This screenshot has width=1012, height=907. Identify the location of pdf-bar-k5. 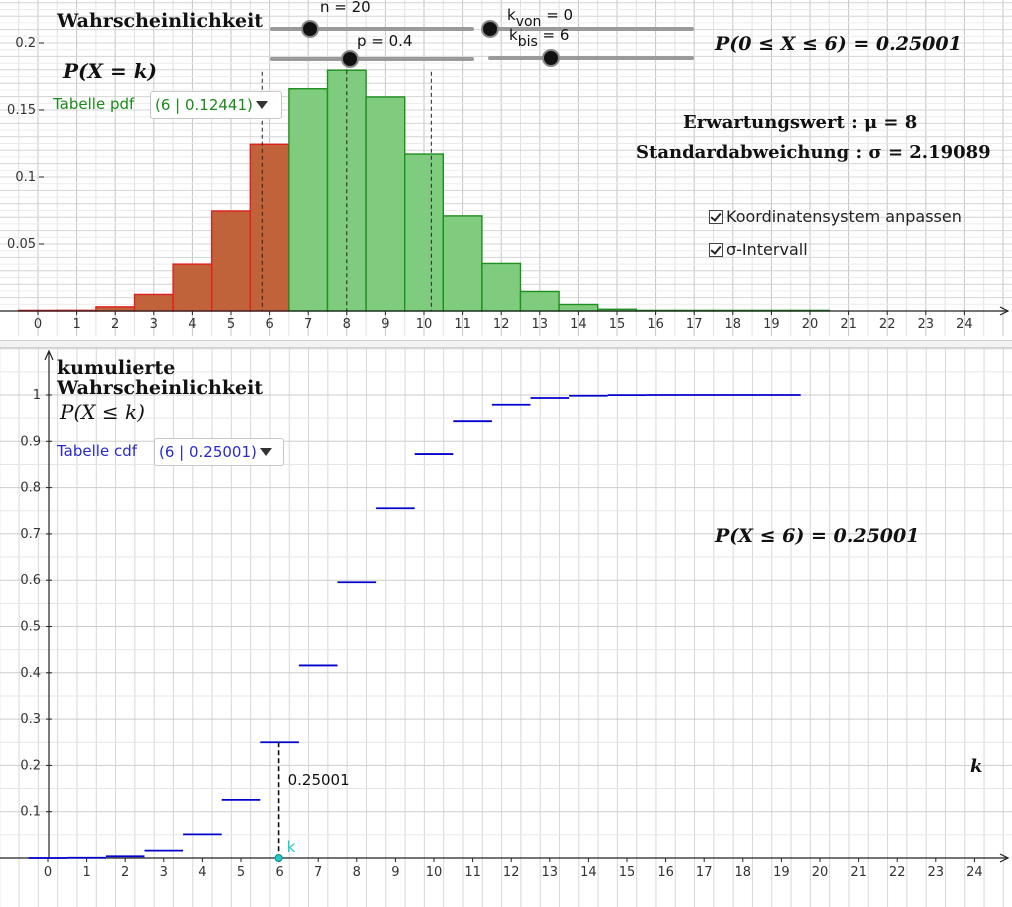
(230, 261).